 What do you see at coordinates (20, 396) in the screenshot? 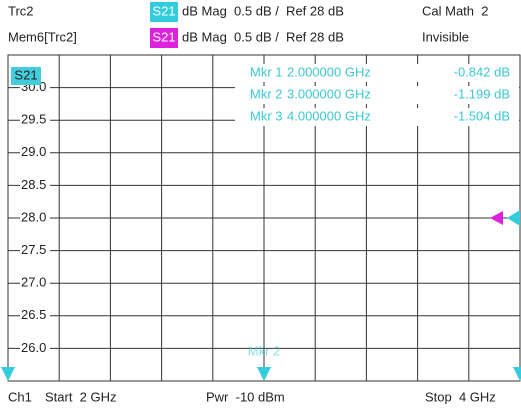
I see `channel: Ch1` at bounding box center [20, 396].